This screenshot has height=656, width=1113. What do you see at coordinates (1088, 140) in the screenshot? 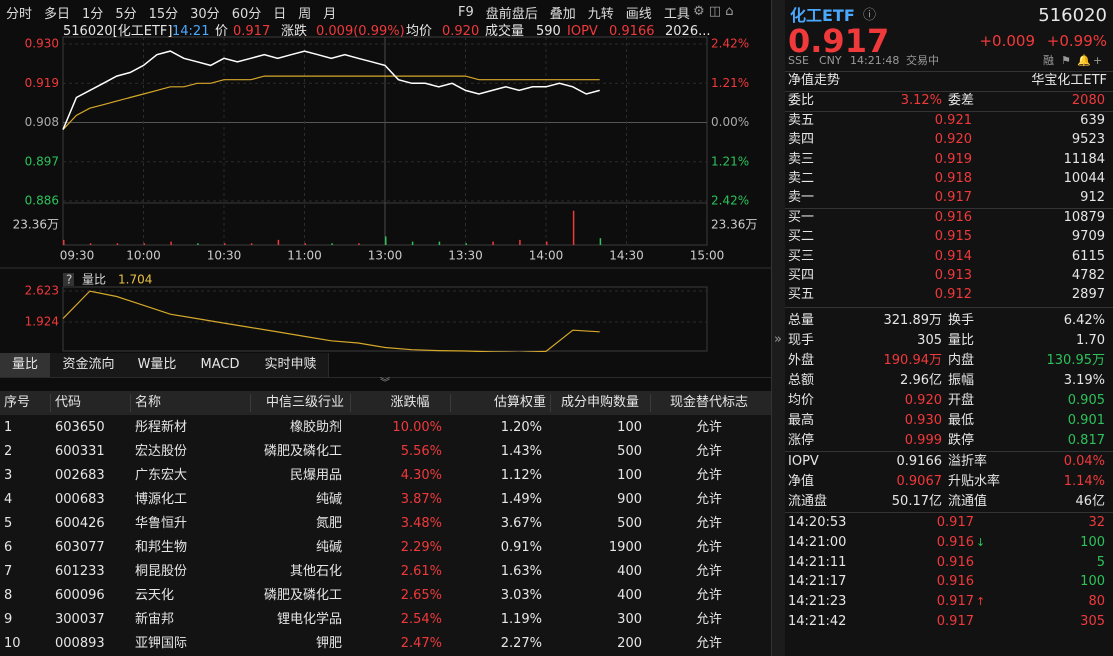
I see `ask-volume: 9523` at bounding box center [1088, 140].